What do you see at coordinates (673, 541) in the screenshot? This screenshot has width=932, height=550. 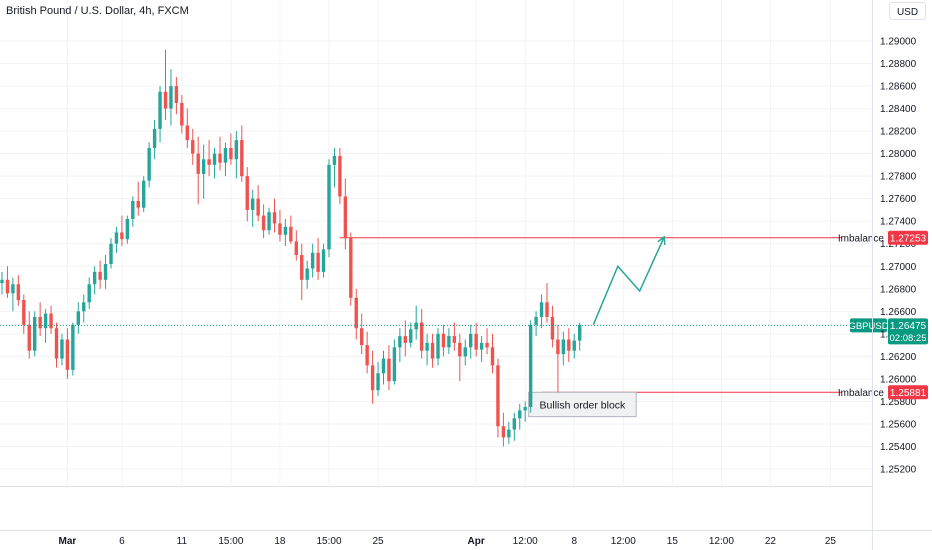 I see `time-tick-label: 15` at bounding box center [673, 541].